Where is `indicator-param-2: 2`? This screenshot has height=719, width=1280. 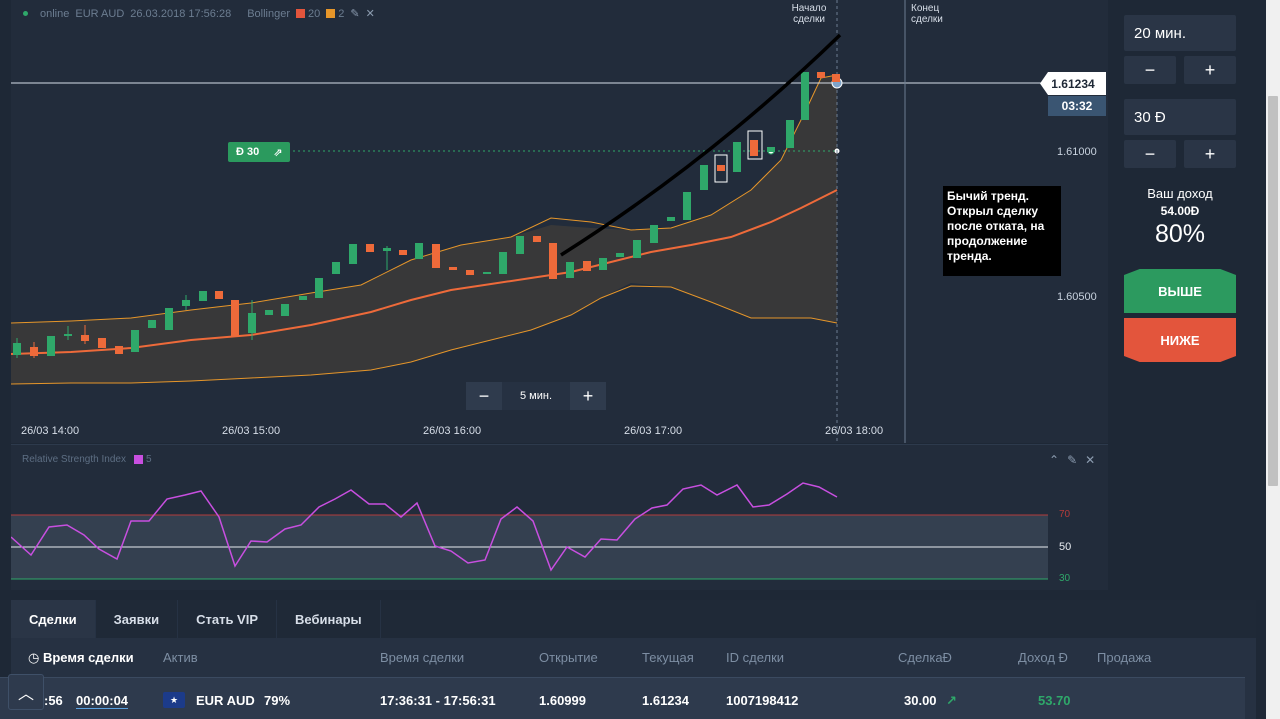 indicator-param-2: 2 is located at coordinates (341, 13).